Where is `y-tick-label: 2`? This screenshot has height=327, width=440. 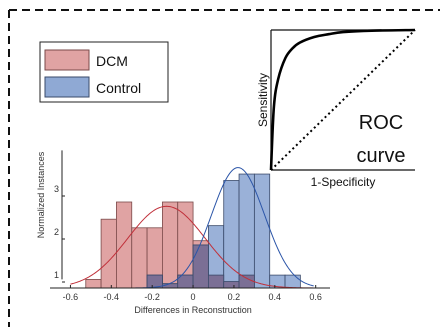 y-tick-label: 2 is located at coordinates (56, 232).